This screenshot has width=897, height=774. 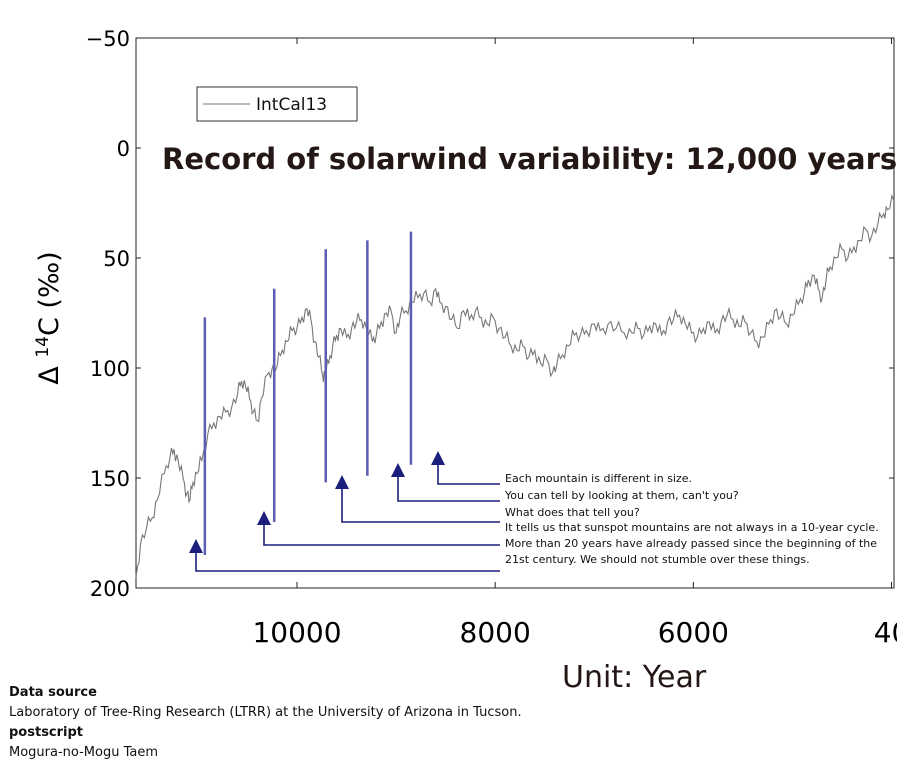 I want to click on postscript-label: postscript, so click(x=46, y=732).